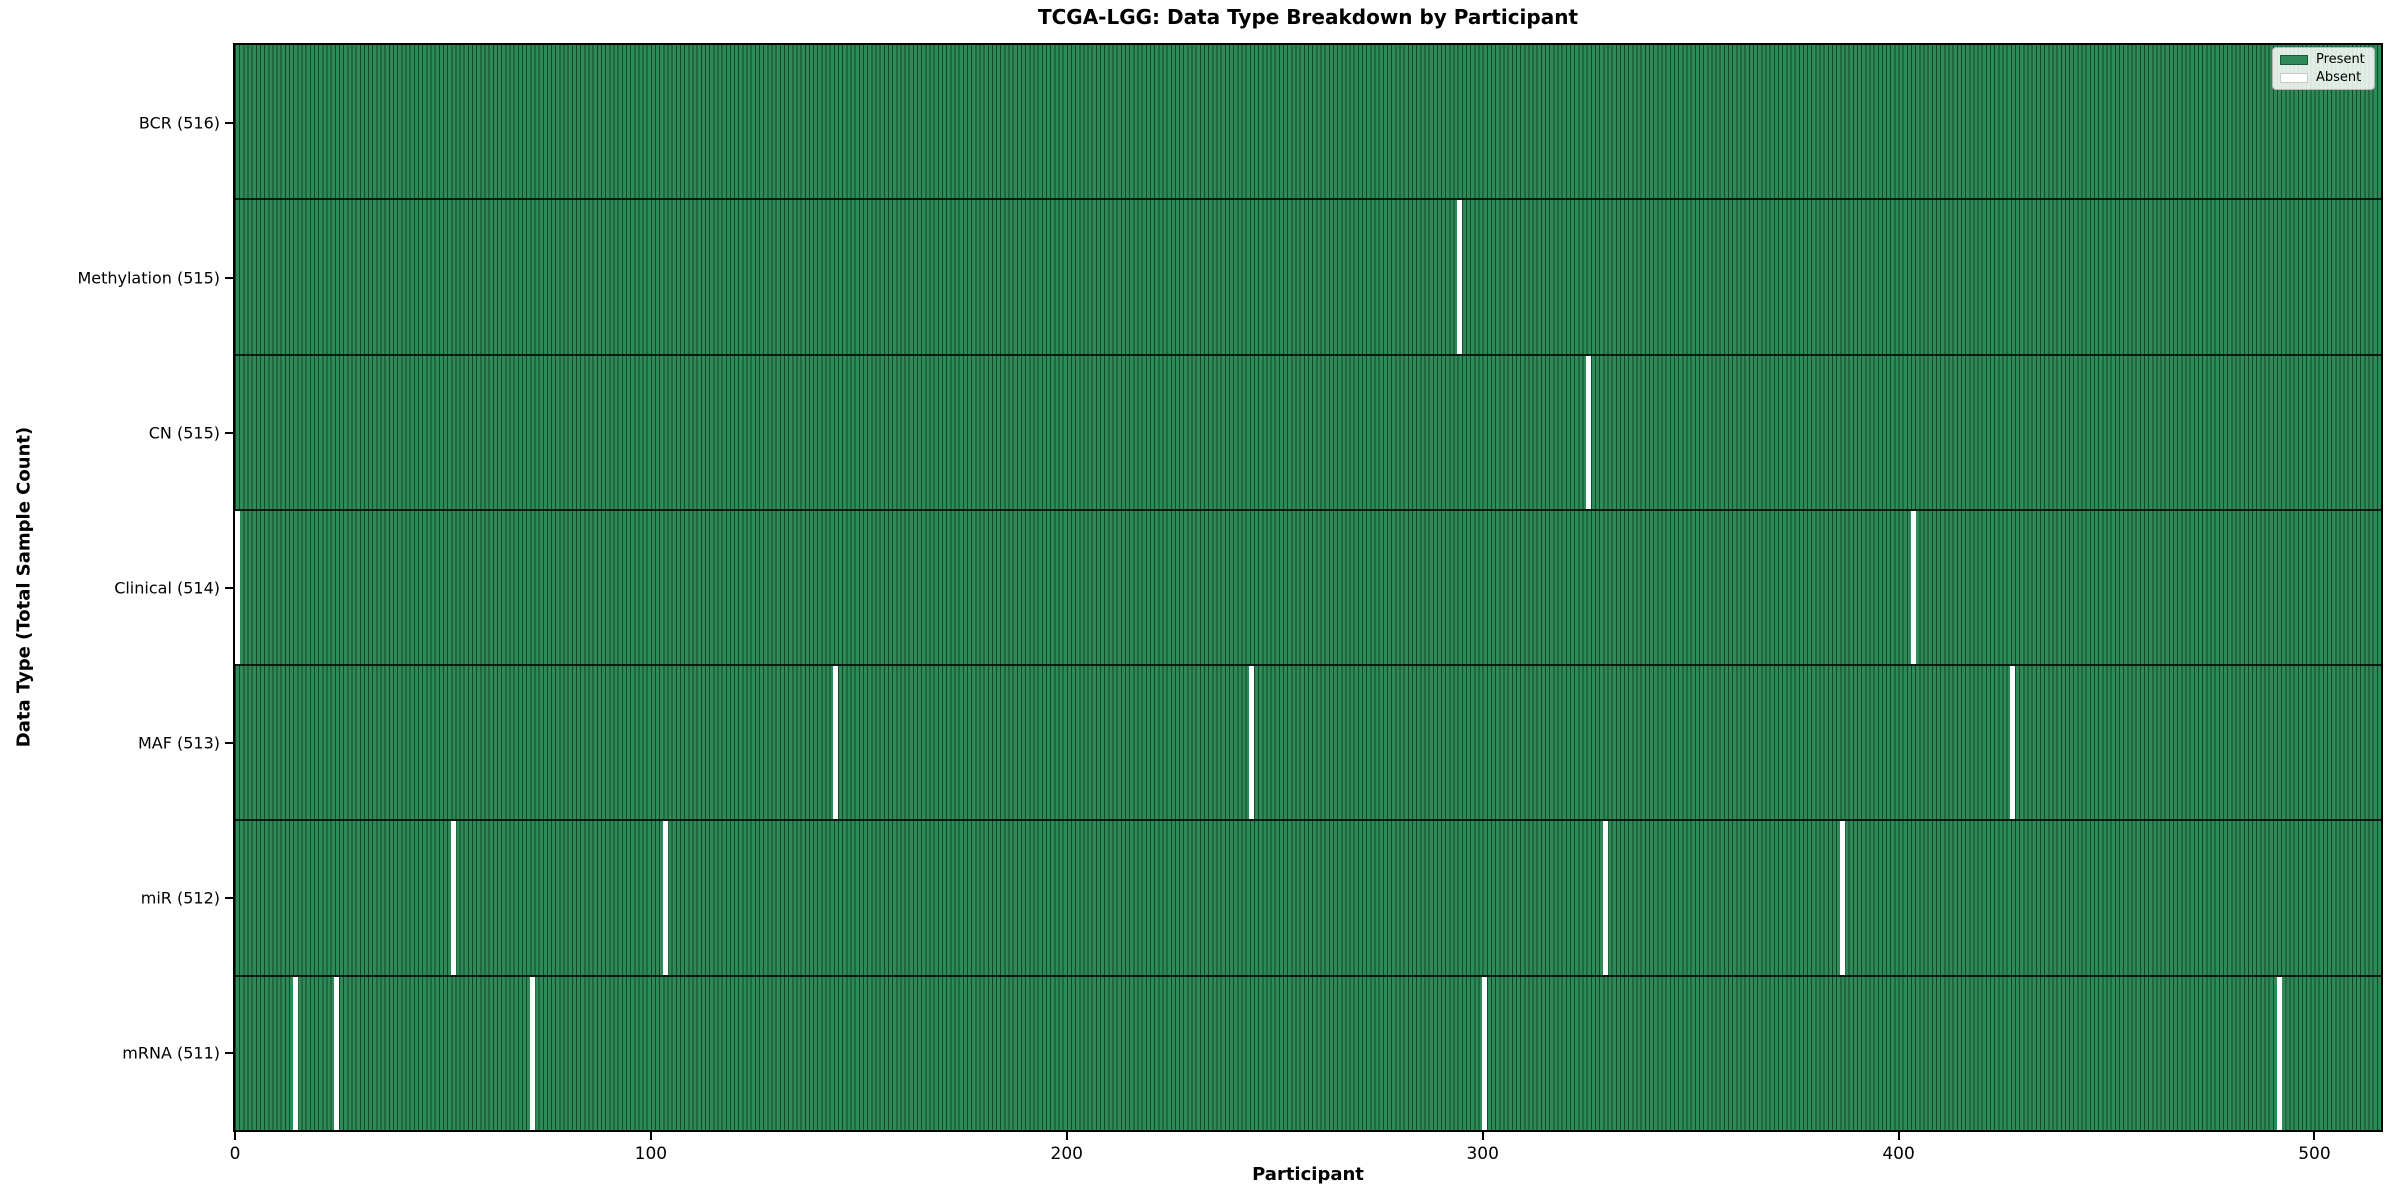 The height and width of the screenshot is (1200, 2400). Describe the element at coordinates (167, 587) in the screenshot. I see `y-tick-label-Clinical: Clinical (514)` at that location.